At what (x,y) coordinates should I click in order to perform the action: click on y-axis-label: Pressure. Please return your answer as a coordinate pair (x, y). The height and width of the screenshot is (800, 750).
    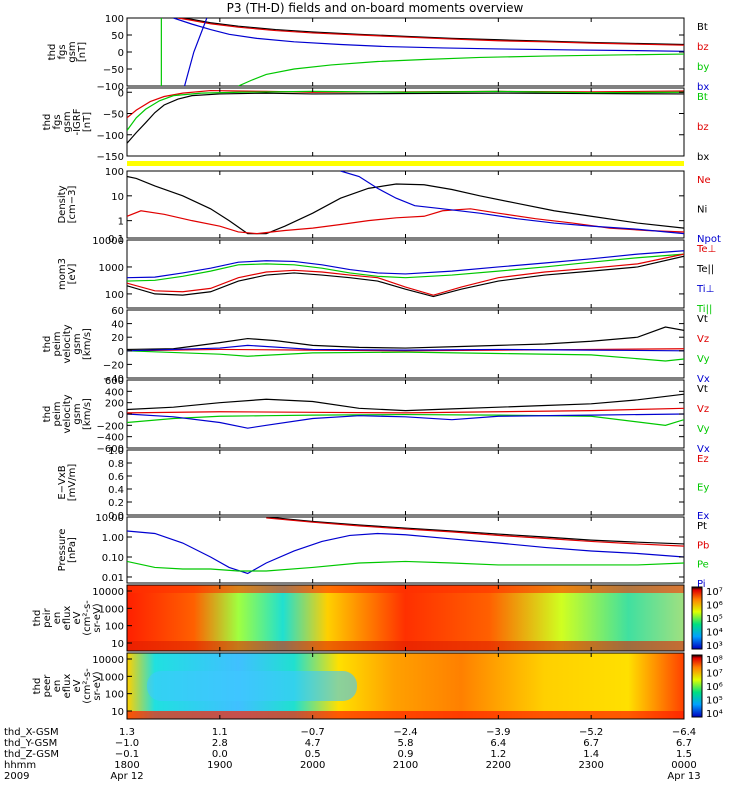
    Looking at the image, I should click on (62, 550).